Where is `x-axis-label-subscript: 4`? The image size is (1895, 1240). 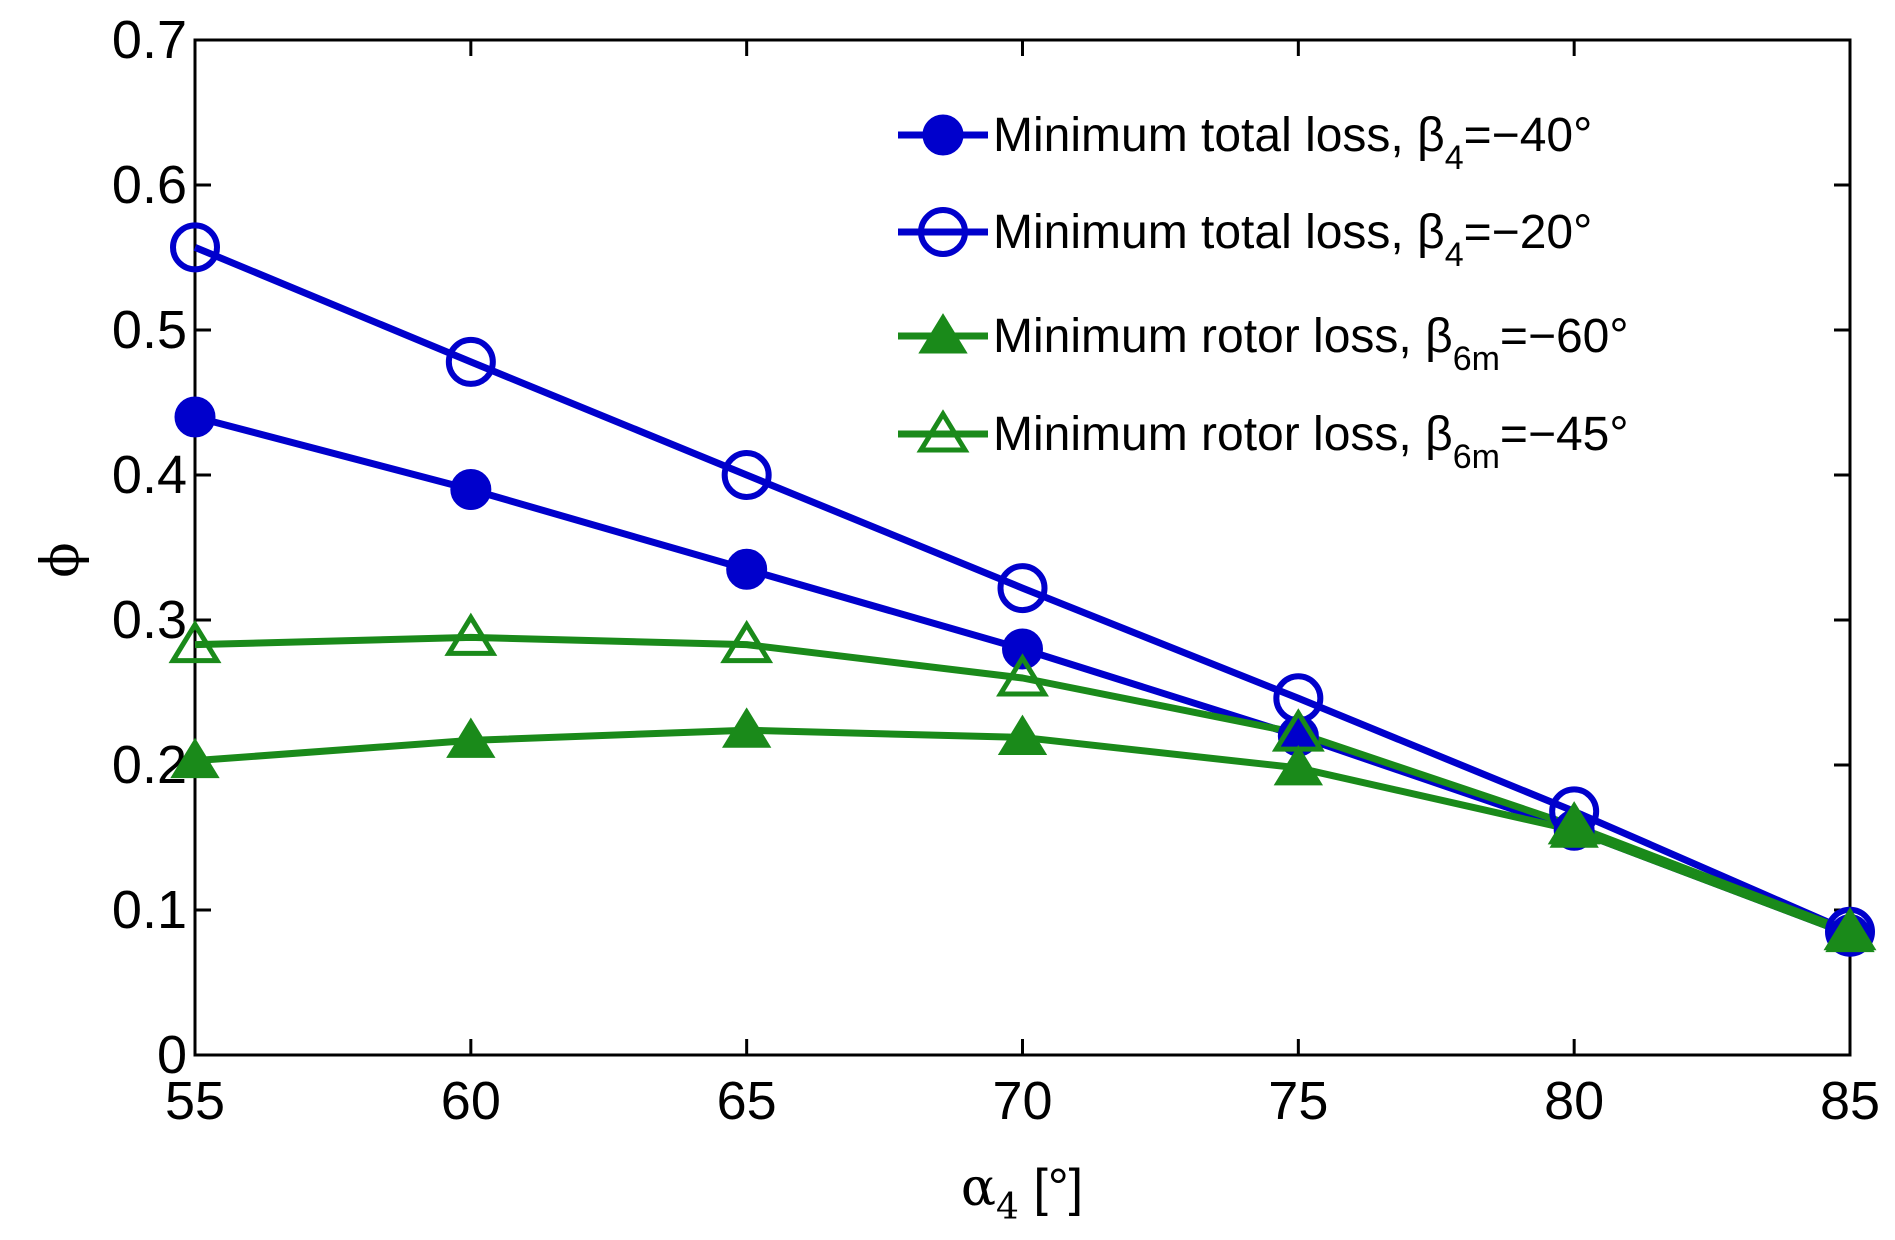 x-axis-label-subscript: 4 is located at coordinates (1007, 1207).